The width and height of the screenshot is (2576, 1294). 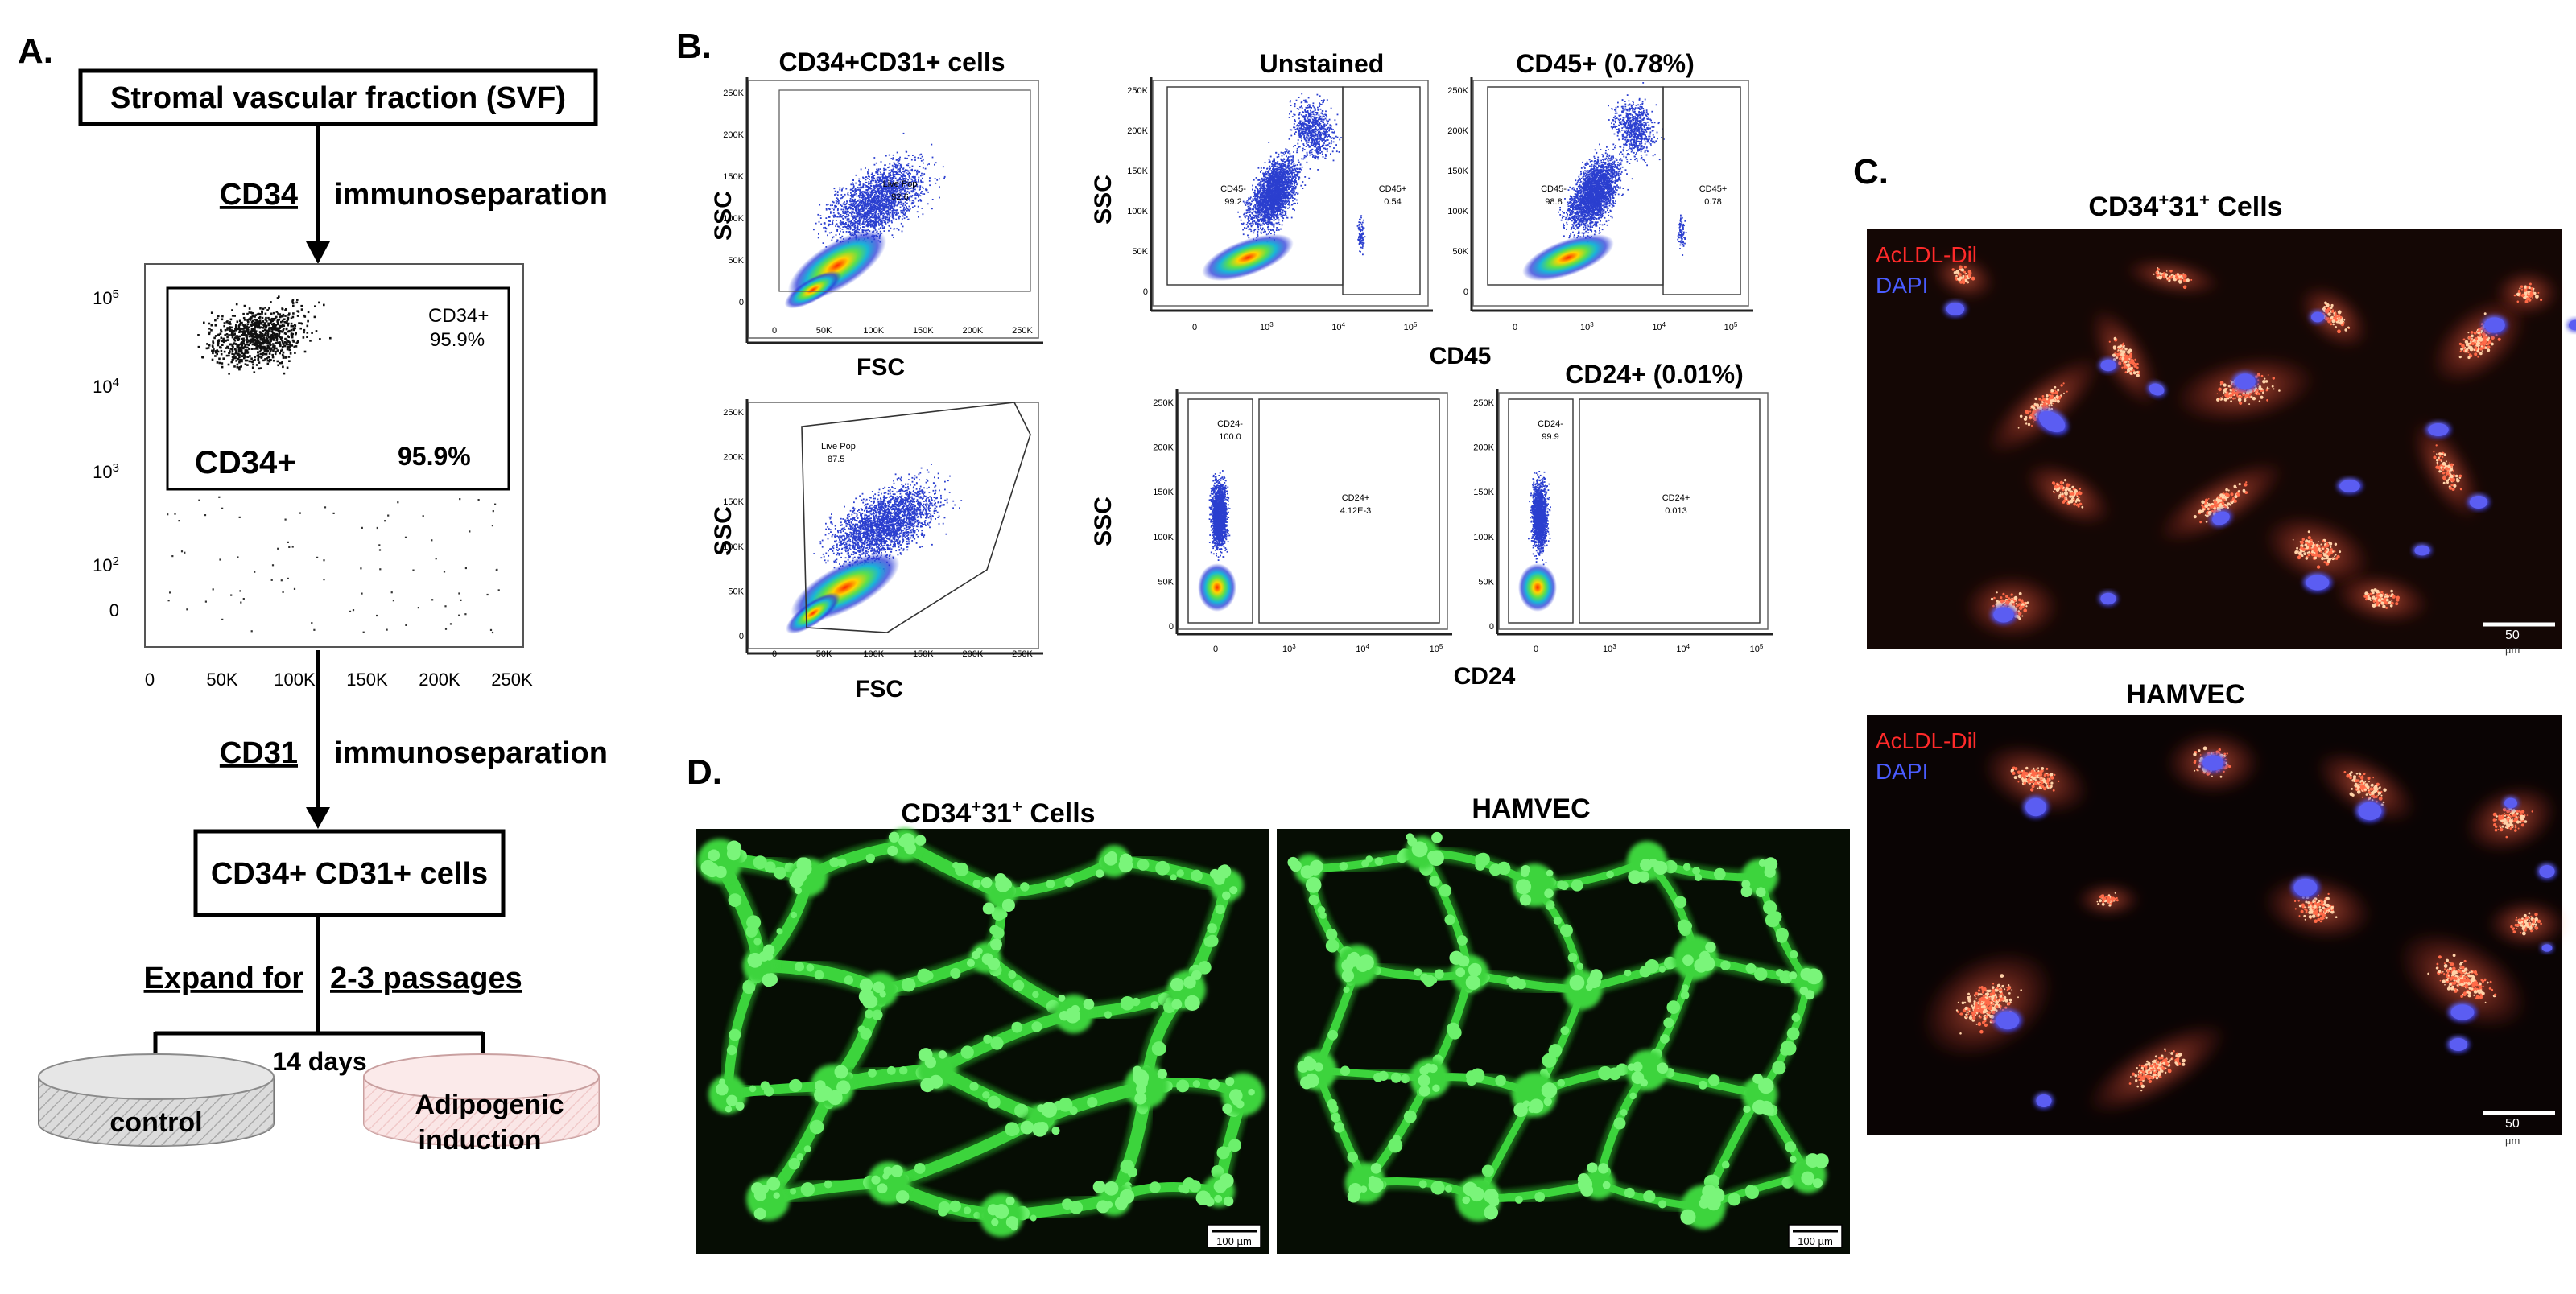 What do you see at coordinates (1676, 498) in the screenshot?
I see `plot-cd24-stained-pos-label: CD24+` at bounding box center [1676, 498].